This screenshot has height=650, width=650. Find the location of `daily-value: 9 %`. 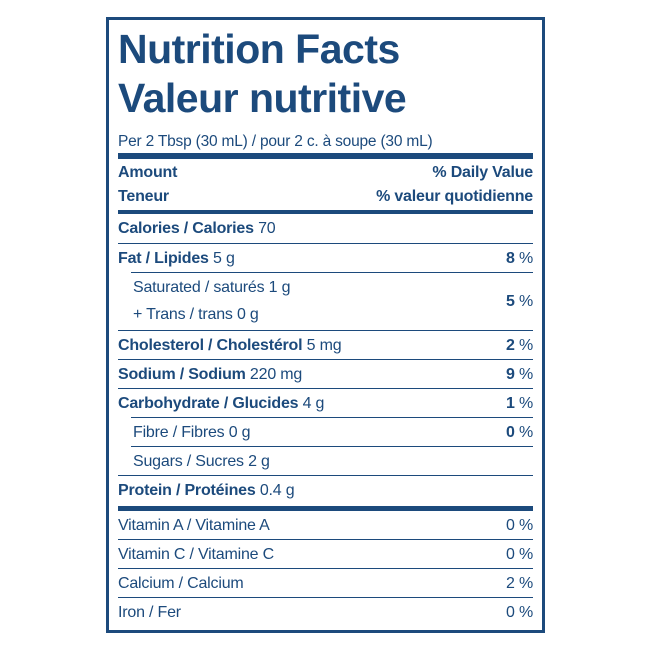

daily-value: 9 % is located at coordinates (519, 375).